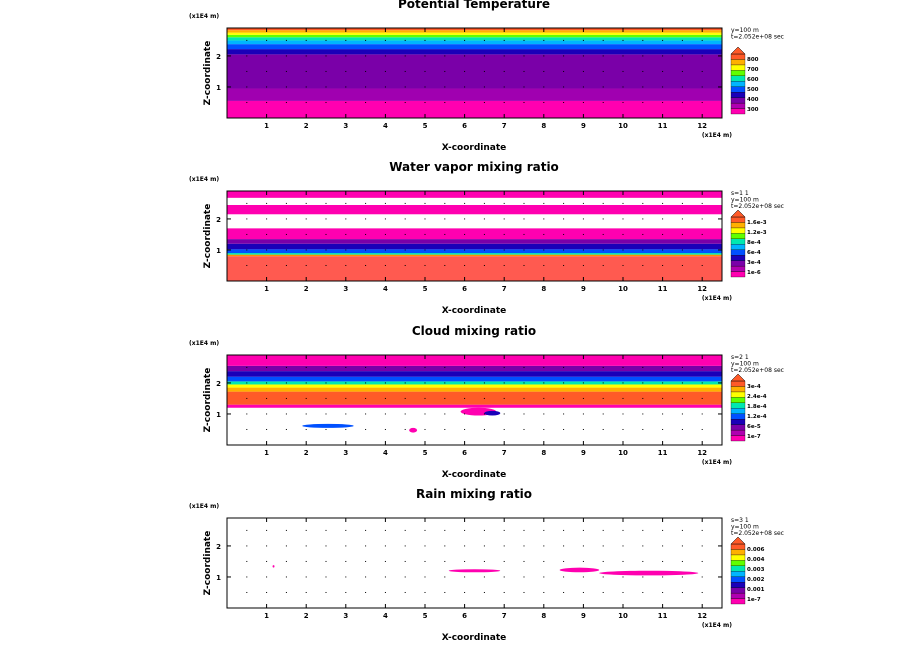  I want to click on z-unit-label: (x1E4 m), so click(204, 16).